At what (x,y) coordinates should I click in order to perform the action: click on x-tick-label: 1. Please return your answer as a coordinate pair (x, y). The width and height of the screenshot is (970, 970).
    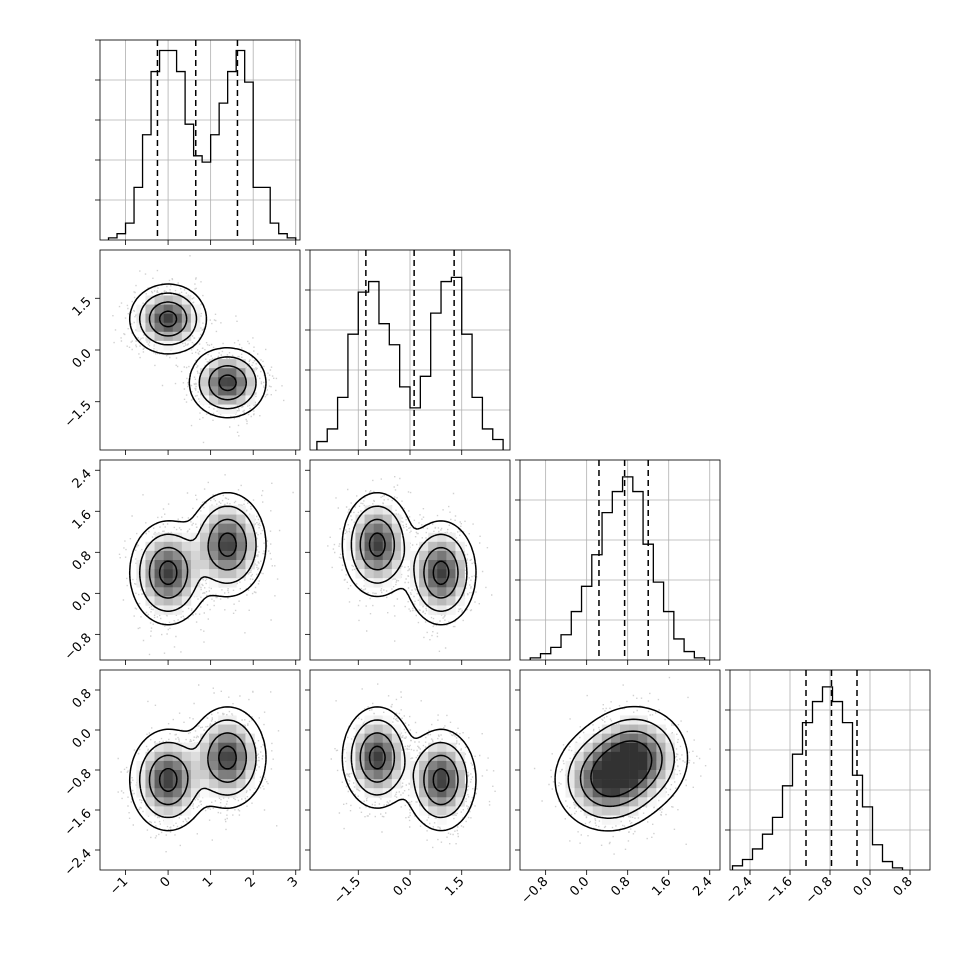
    Looking at the image, I should click on (208, 882).